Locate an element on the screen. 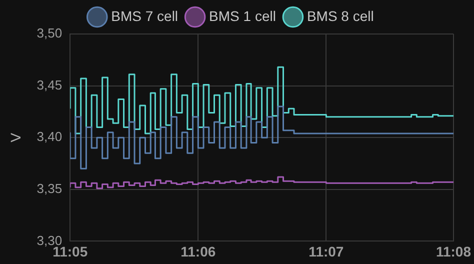 This screenshot has height=264, width=474. y-tick-label: 3,45 is located at coordinates (49, 84).